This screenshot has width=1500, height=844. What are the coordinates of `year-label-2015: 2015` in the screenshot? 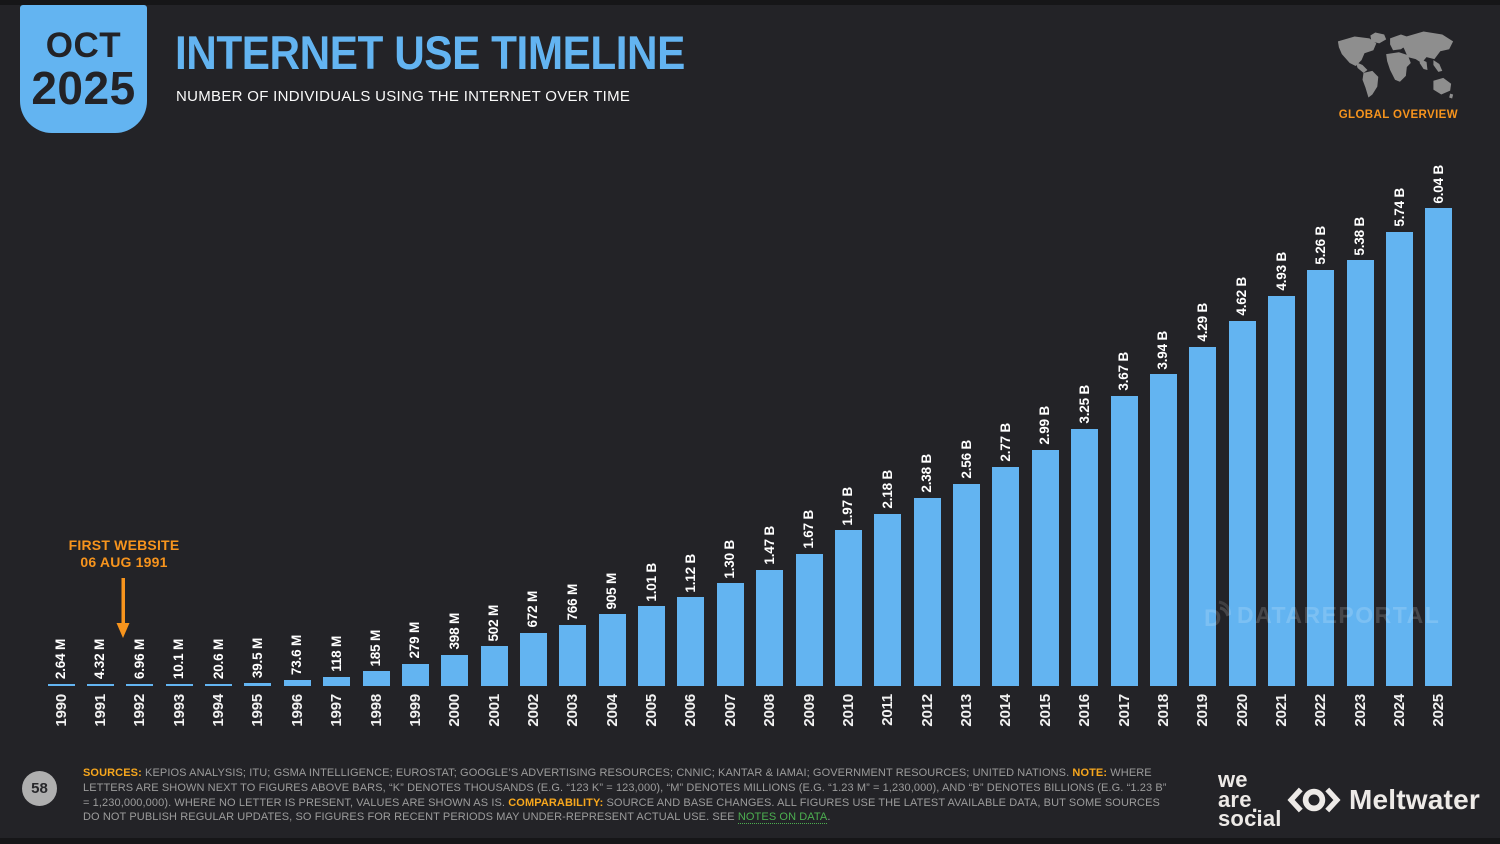 It's located at (1045, 710).